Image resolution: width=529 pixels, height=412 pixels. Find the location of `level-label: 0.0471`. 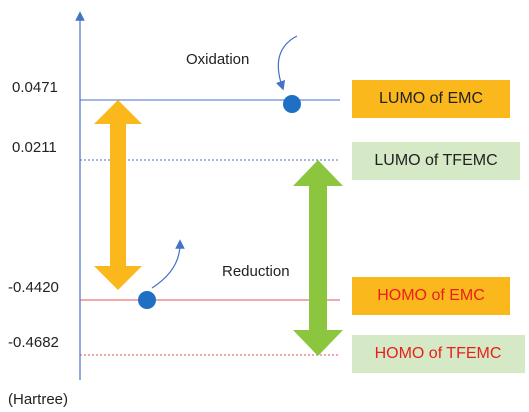

level-label: 0.0471 is located at coordinates (35, 87).